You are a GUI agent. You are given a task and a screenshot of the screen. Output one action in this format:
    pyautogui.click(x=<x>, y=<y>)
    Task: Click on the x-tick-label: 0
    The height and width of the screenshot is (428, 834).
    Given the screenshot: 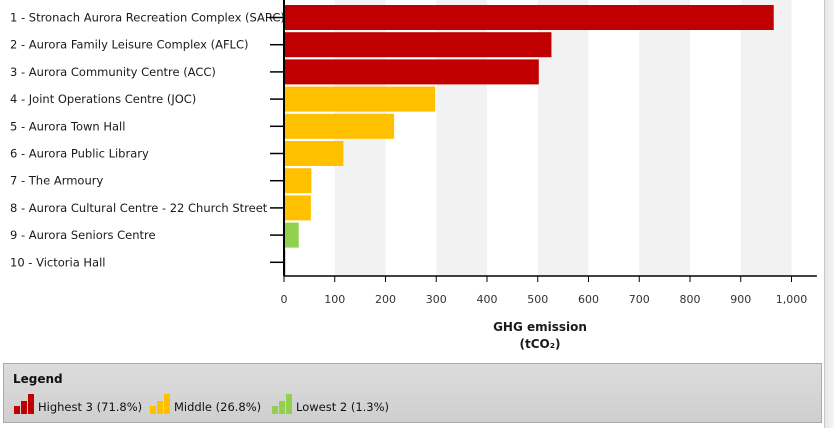 What is the action you would take?
    pyautogui.click(x=284, y=299)
    